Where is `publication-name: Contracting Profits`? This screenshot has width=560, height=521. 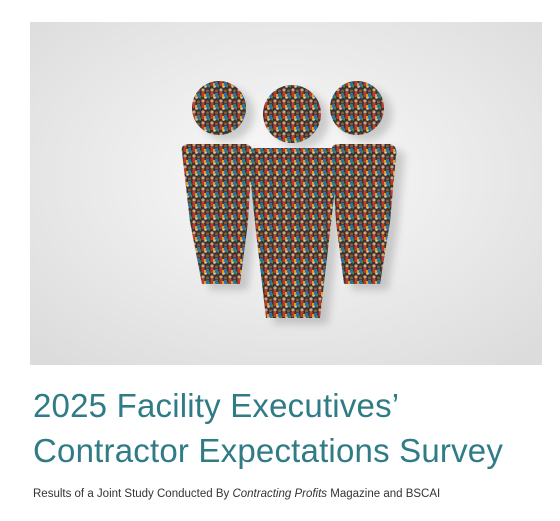
publication-name: Contracting Profits is located at coordinates (280, 494).